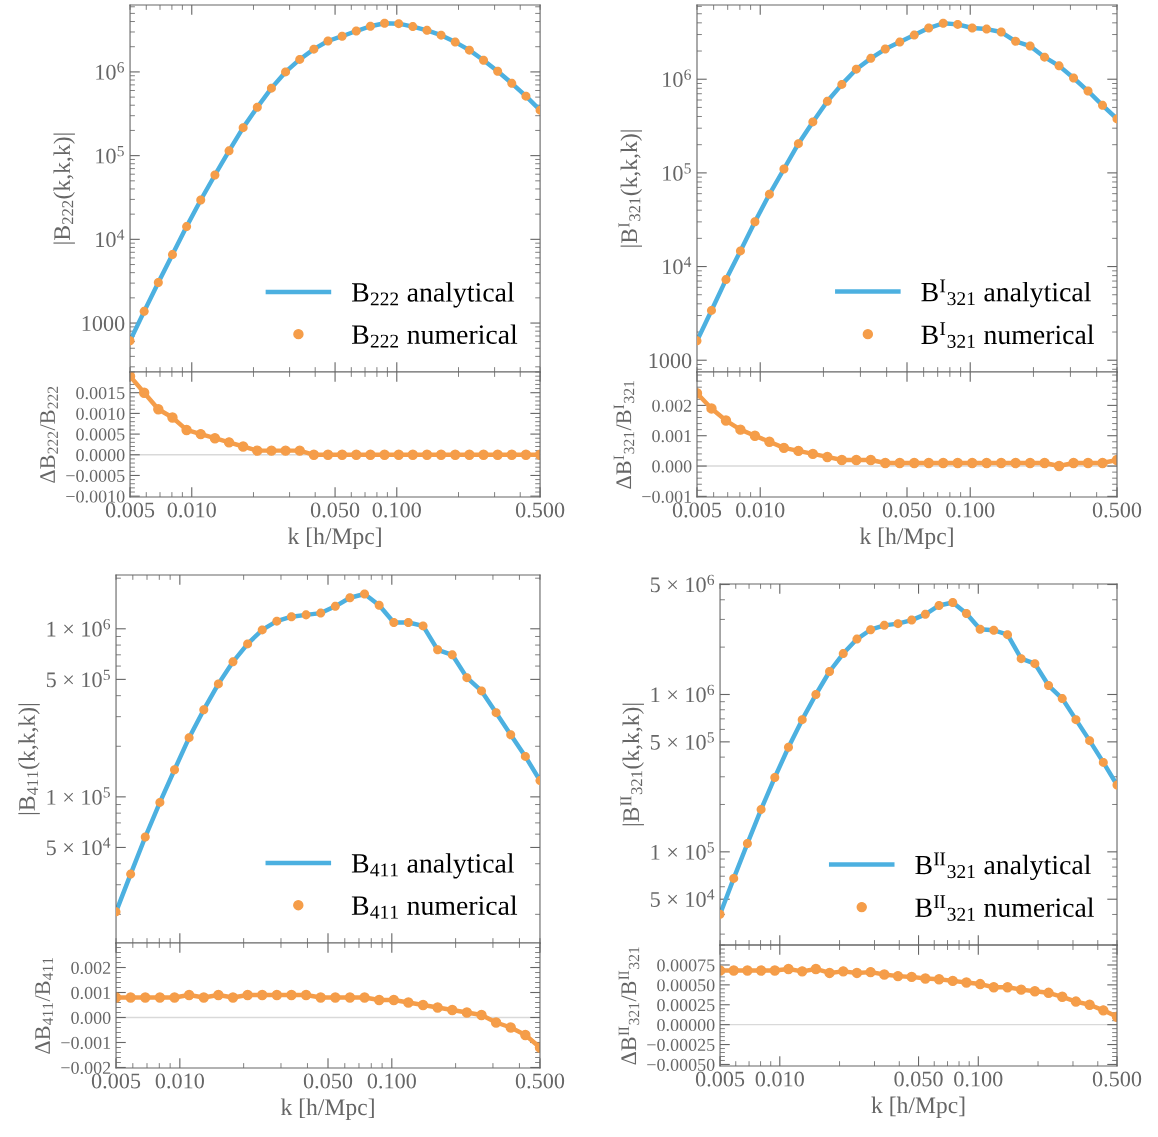 This screenshot has width=1158, height=1137. I want to click on x-tick-label: 0.050, so click(328, 1081).